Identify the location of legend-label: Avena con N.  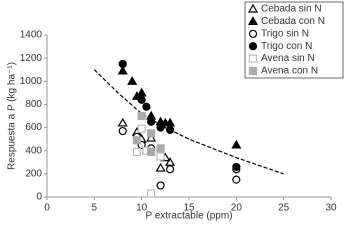
(289, 71).